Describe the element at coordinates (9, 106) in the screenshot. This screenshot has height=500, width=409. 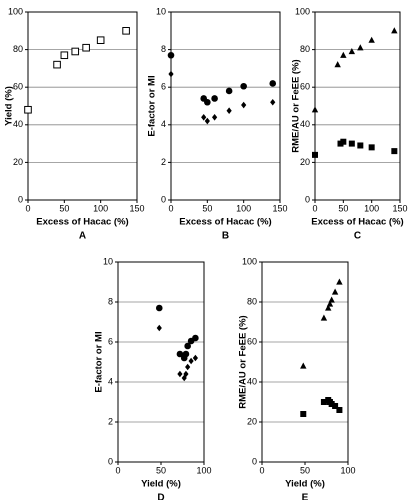
I see `y-axis-label: Yield (%)` at that location.